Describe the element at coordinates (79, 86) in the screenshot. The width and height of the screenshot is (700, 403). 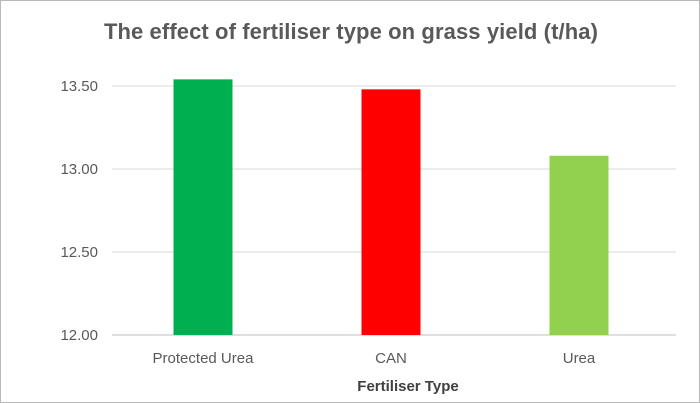
I see `y-tick-label: 13.50` at that location.